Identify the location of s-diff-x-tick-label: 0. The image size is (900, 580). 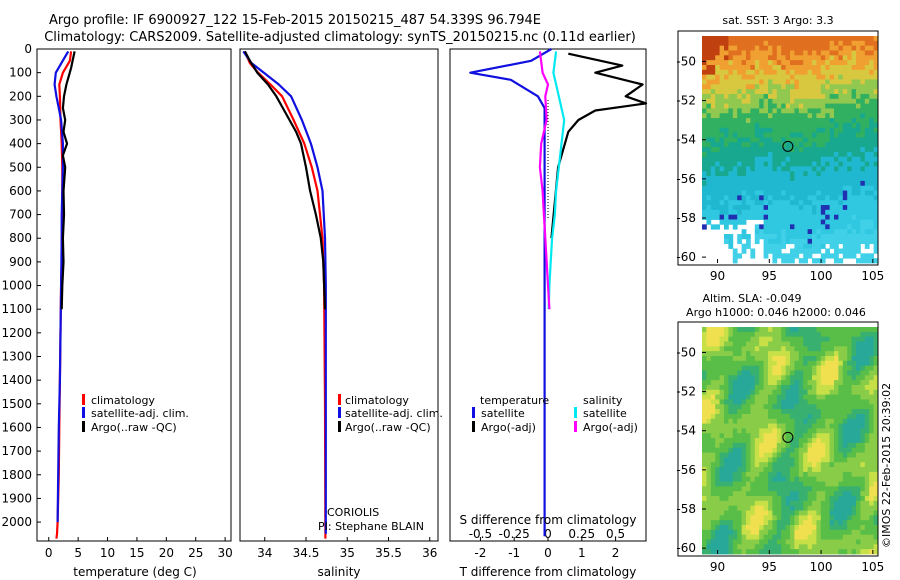
(548, 534).